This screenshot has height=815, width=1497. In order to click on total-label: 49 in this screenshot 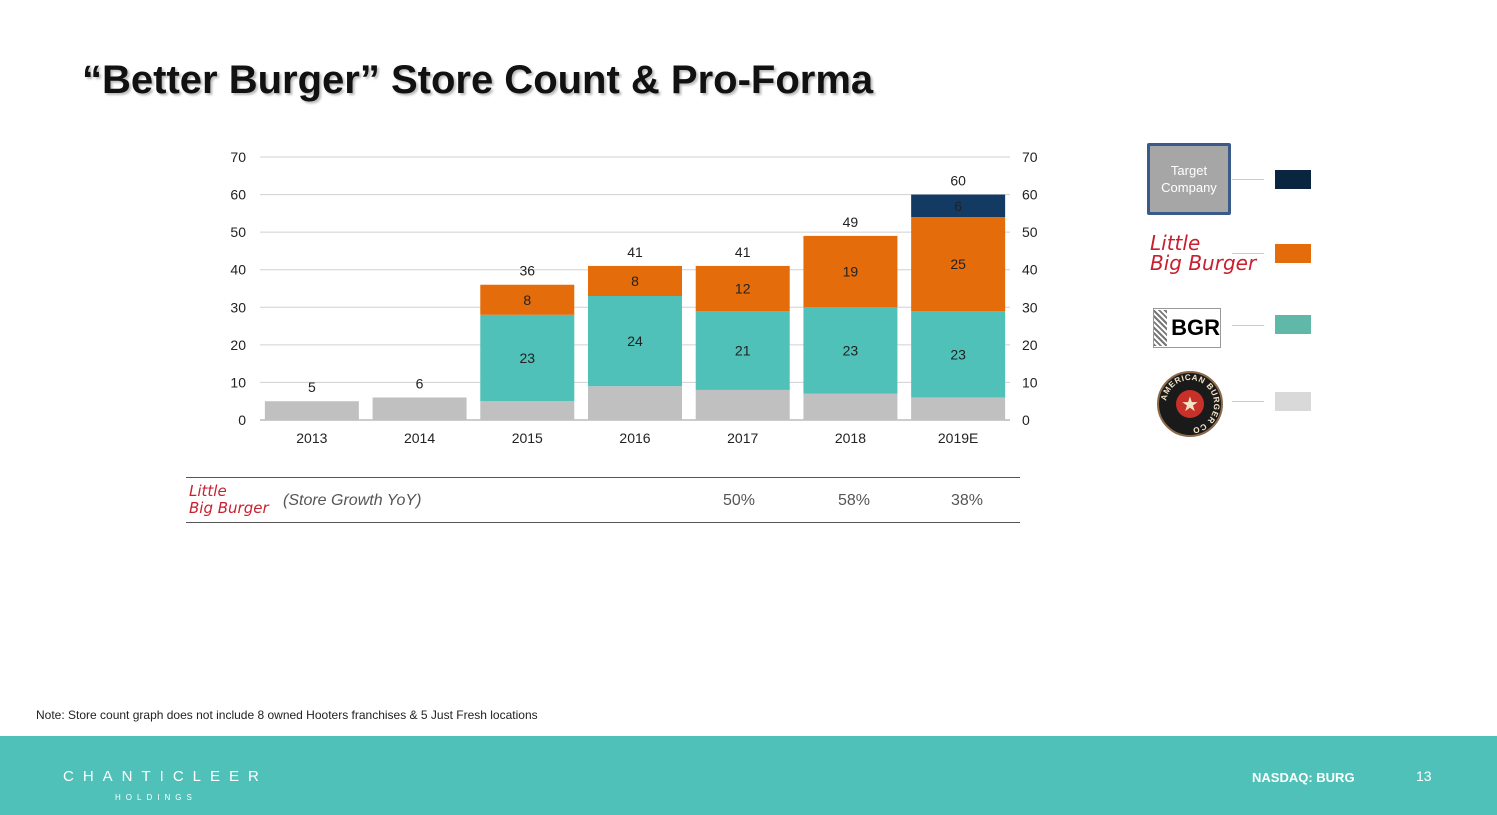, I will do `click(851, 222)`.